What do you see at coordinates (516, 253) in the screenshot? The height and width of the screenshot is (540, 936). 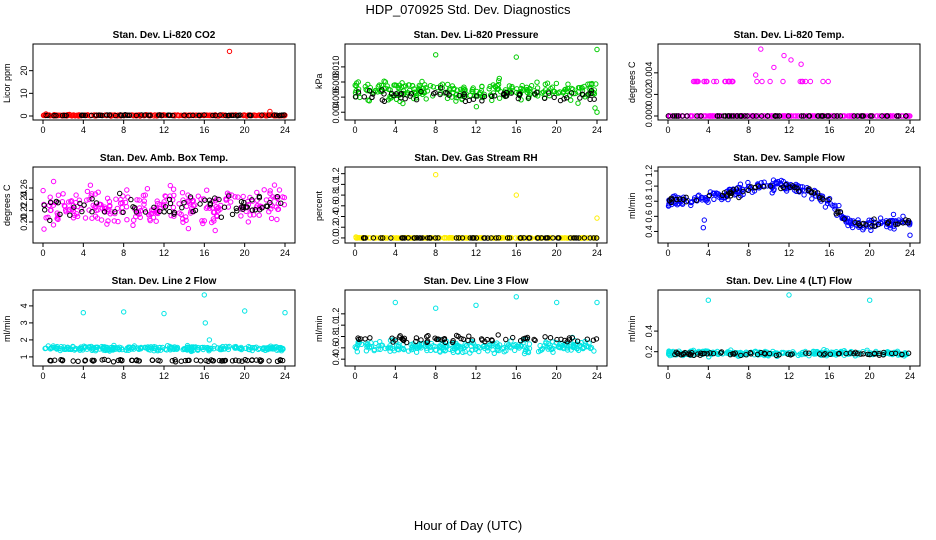 I see `x-tick-label: 16` at bounding box center [516, 253].